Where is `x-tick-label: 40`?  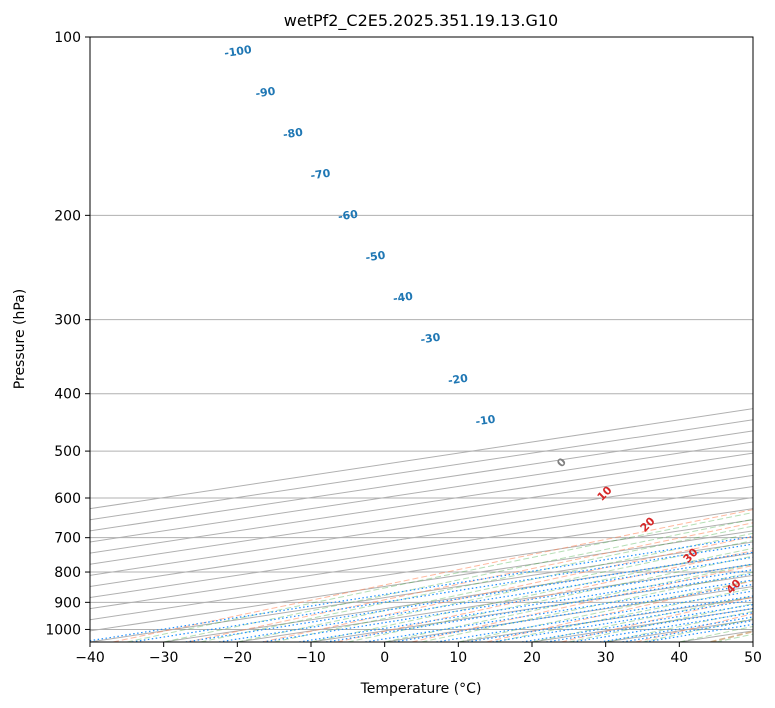 x-tick-label: 40 is located at coordinates (679, 658).